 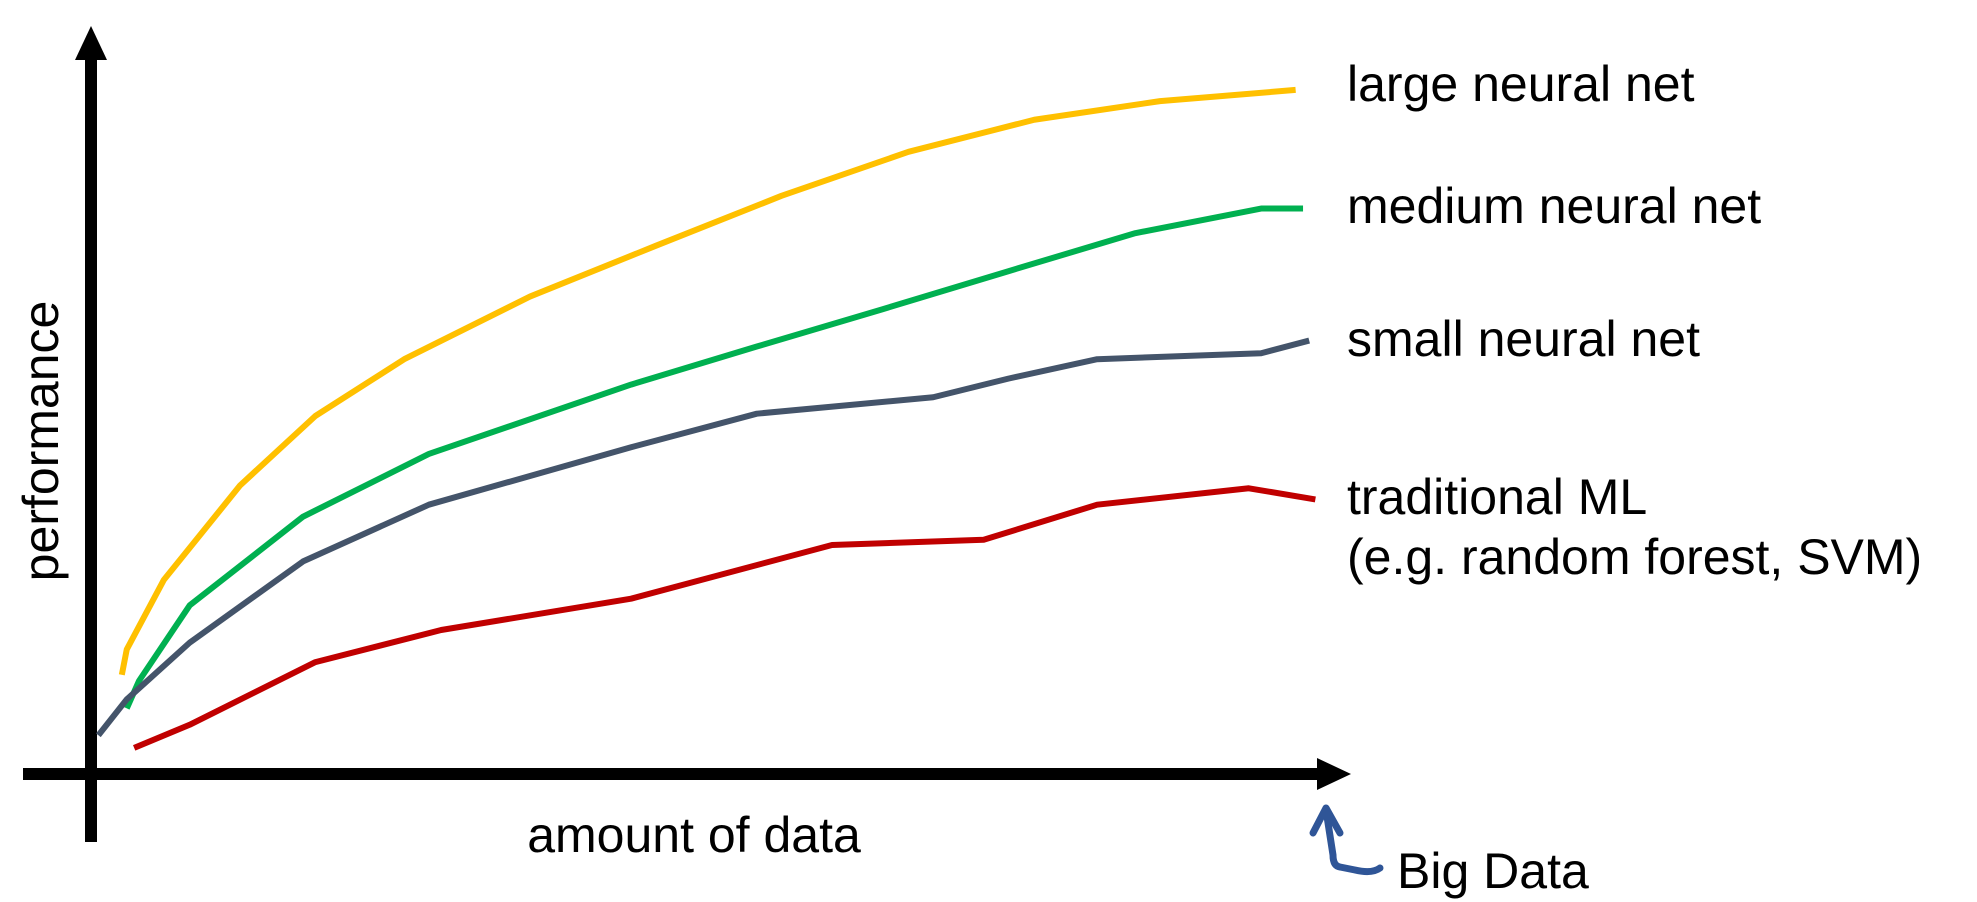 I want to click on big-data-label: Big Data, so click(x=1493, y=871).